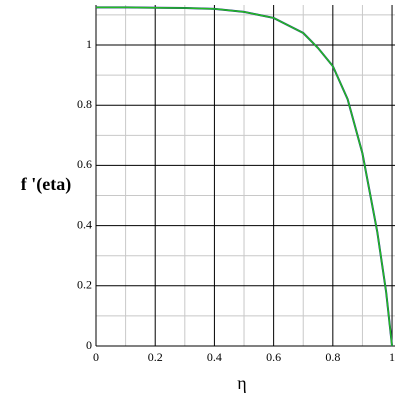 The width and height of the screenshot is (400, 400). Describe the element at coordinates (96, 357) in the screenshot. I see `x-tick-label: 0` at that location.